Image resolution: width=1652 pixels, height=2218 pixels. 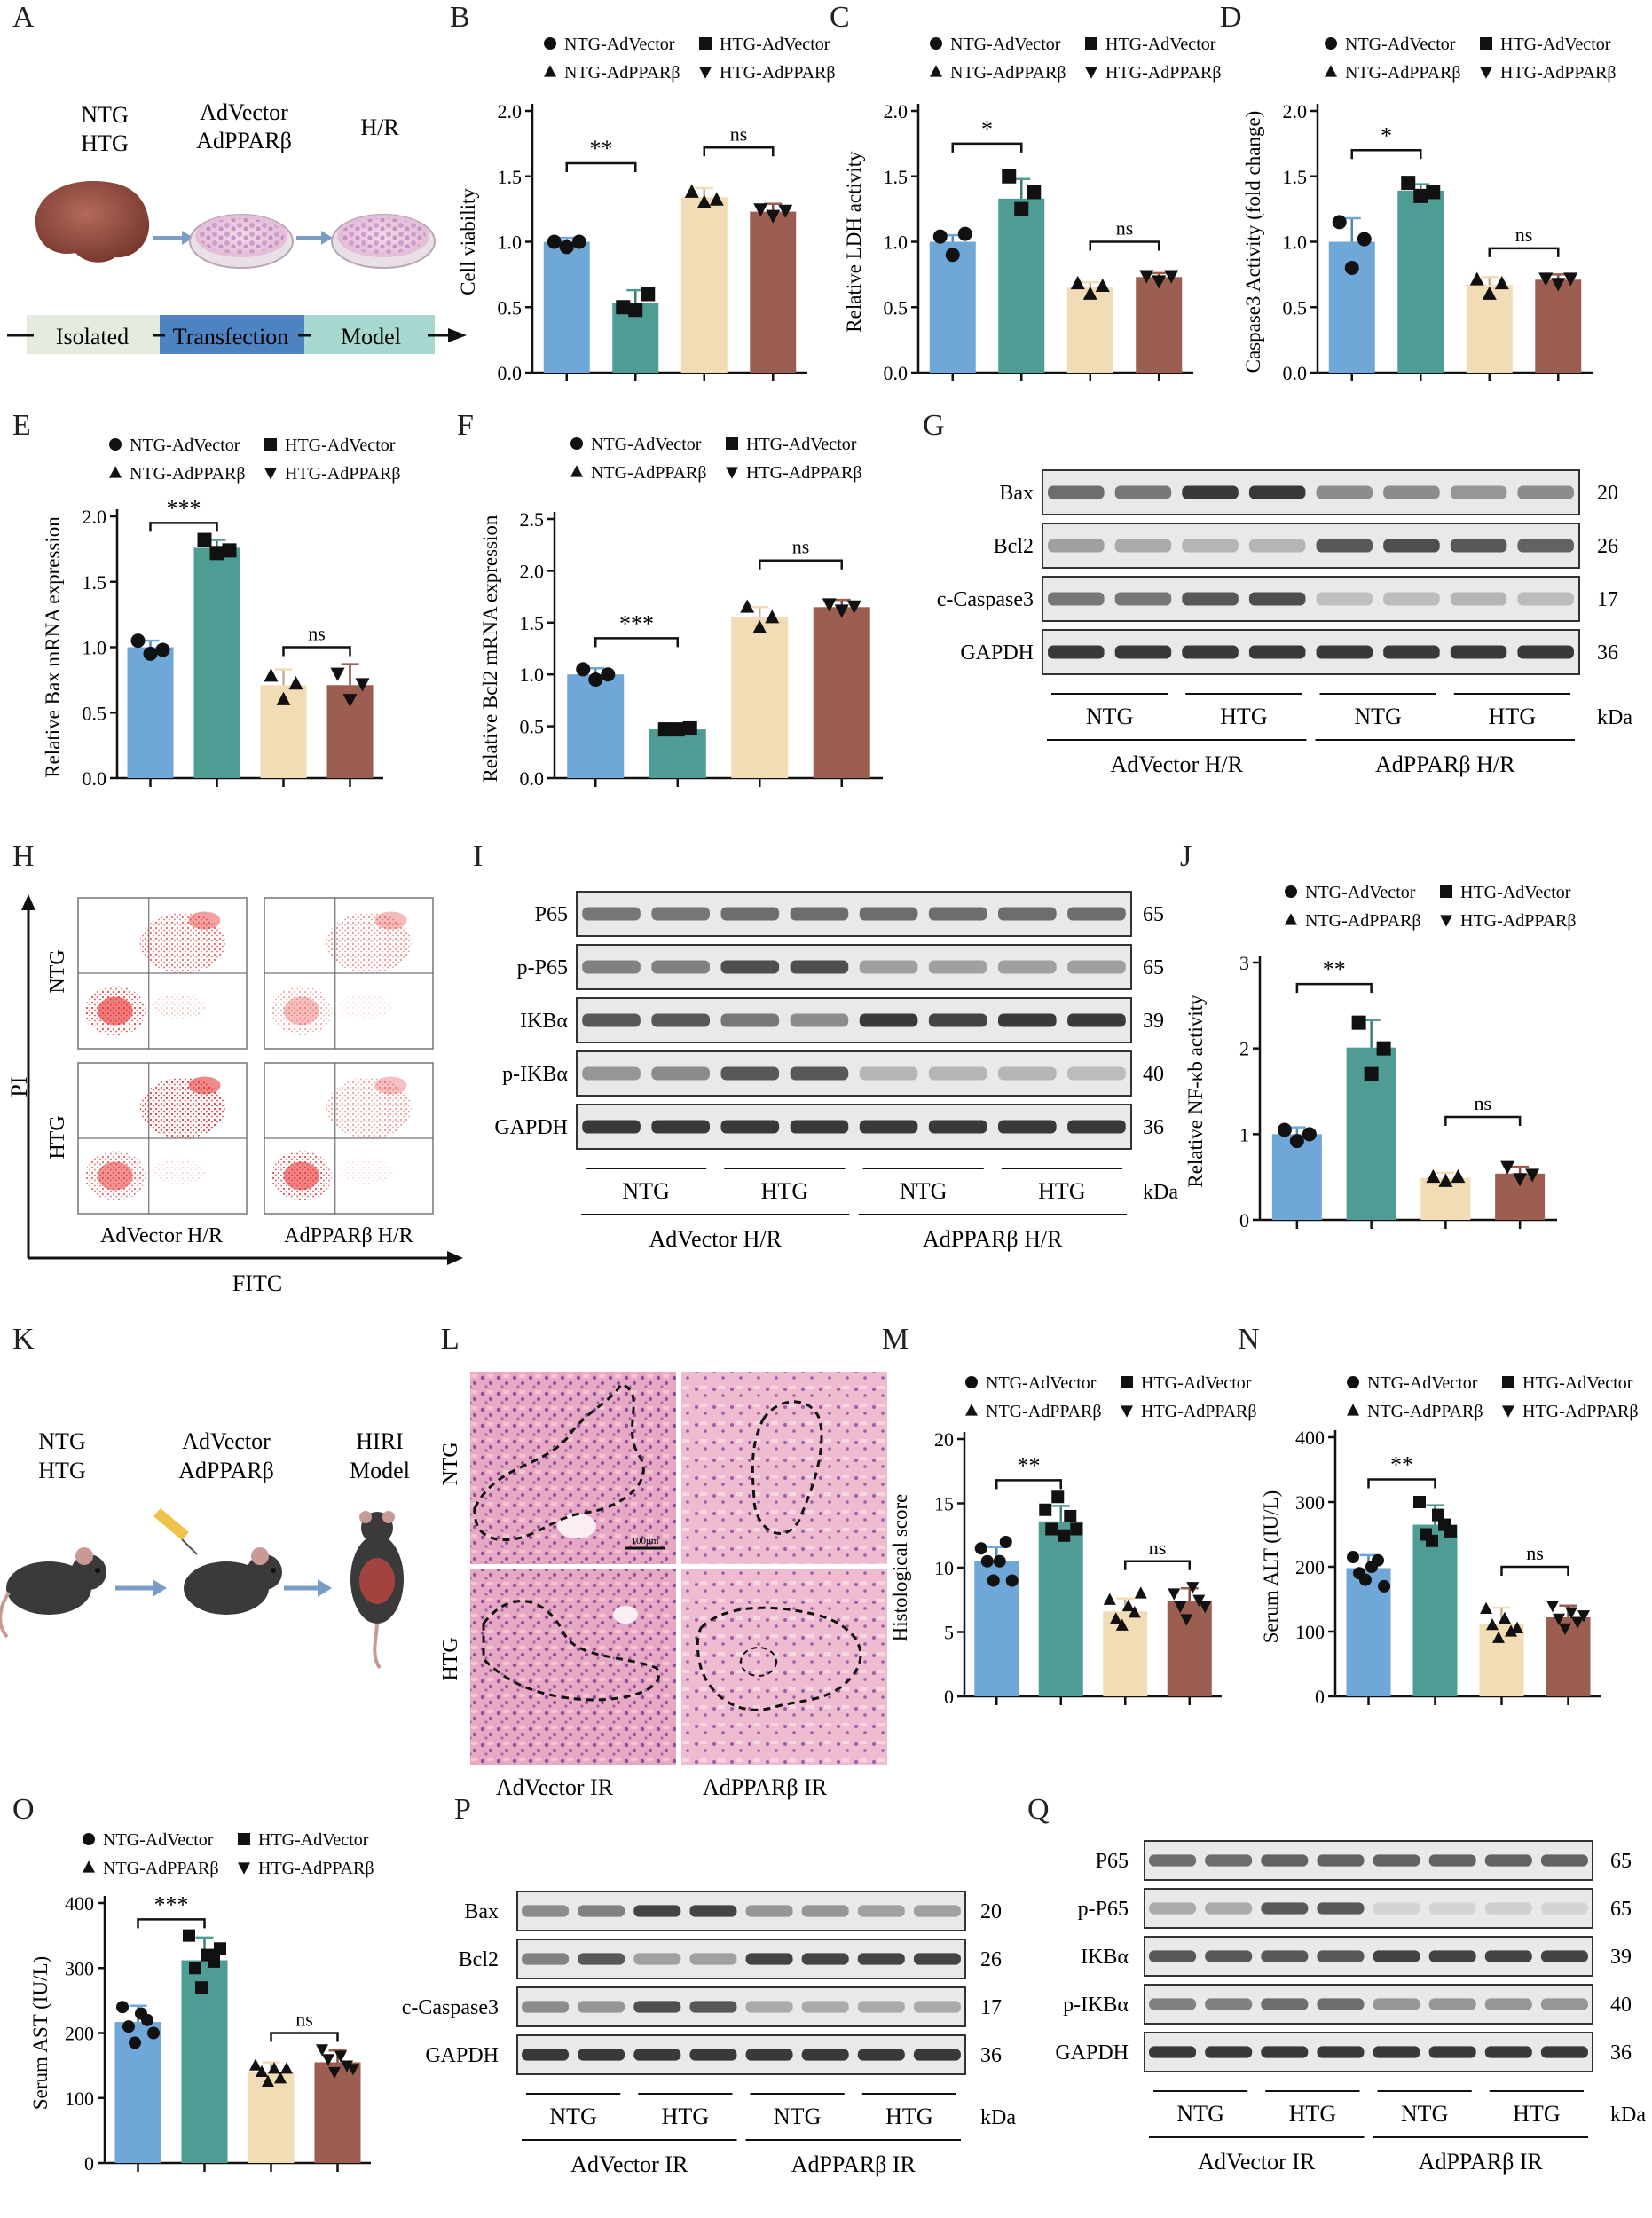 I want to click on mouse-icon, so click(x=53, y=1593).